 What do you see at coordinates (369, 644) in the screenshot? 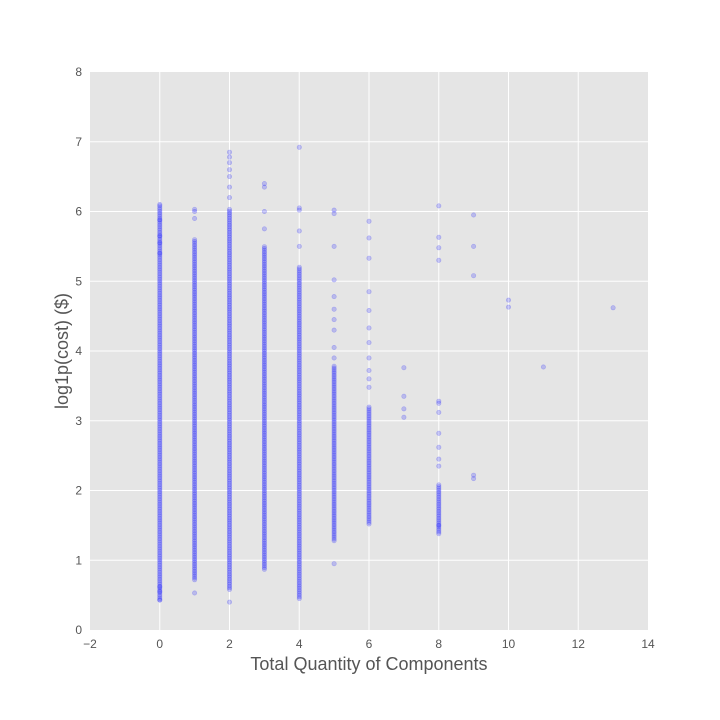
I see `x-tick-label: 6` at bounding box center [369, 644].